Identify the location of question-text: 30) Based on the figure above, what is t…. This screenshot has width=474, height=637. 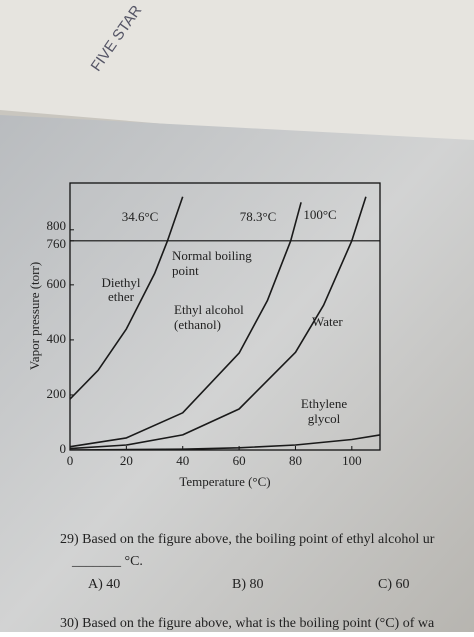
(247, 623).